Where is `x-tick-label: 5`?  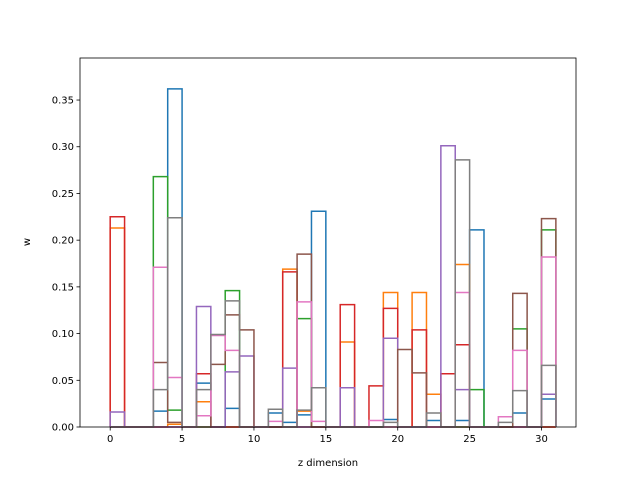 x-tick-label: 5 is located at coordinates (182, 439).